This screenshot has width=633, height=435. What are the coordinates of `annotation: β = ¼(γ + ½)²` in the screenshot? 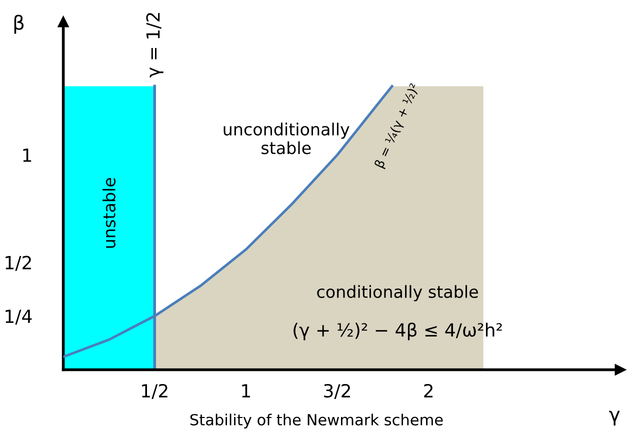 It's located at (398, 126).